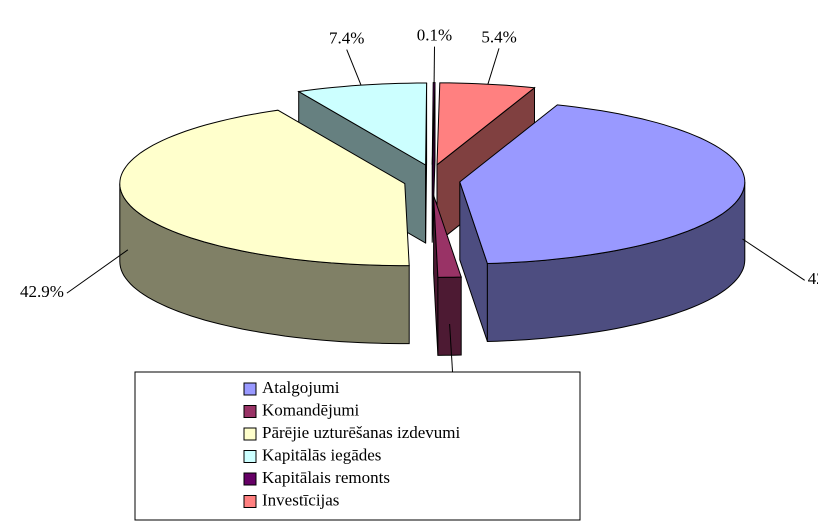 Image resolution: width=818 pixels, height=521 pixels. What do you see at coordinates (498, 36) in the screenshot?
I see `data-label: 5.4%` at bounding box center [498, 36].